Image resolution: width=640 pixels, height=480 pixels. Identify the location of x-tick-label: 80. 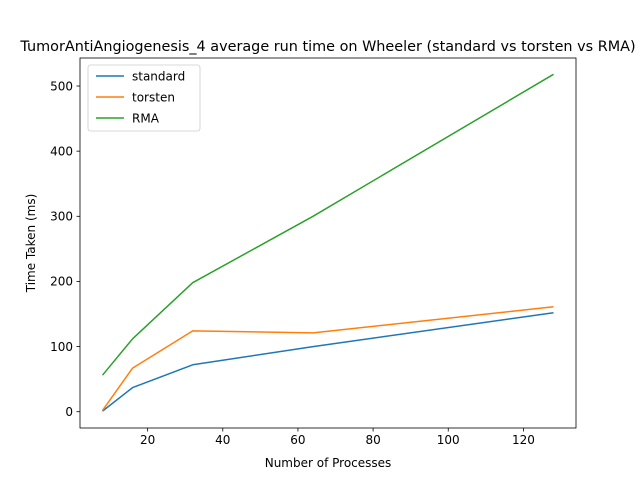
(372, 440).